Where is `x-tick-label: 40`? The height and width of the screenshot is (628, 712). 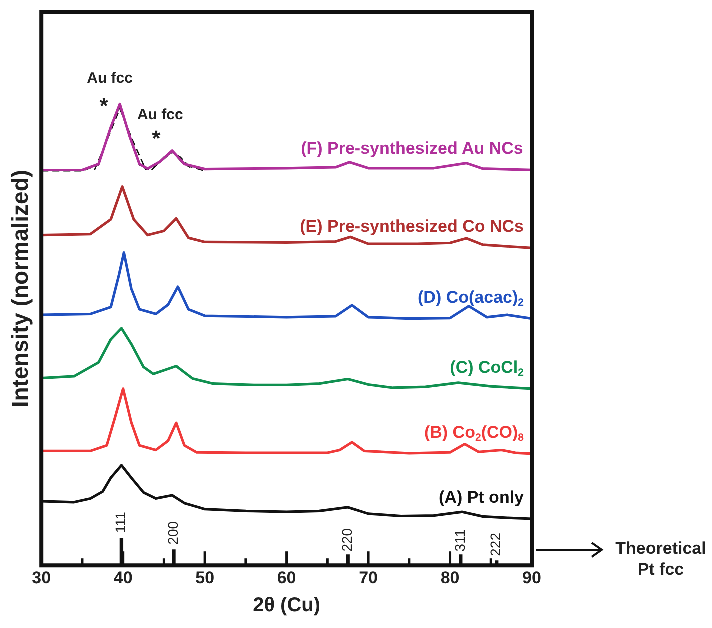 x-tick-label: 40 is located at coordinates (123, 578).